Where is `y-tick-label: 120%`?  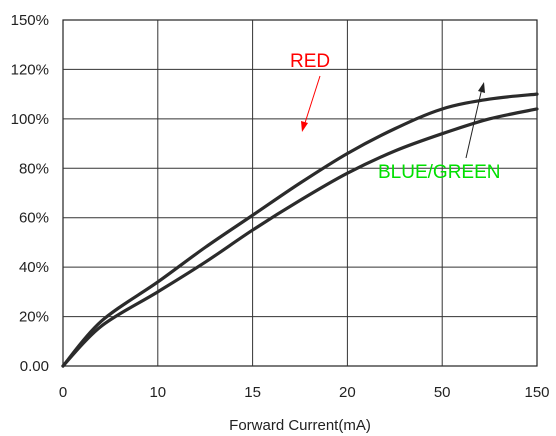
y-tick-label: 120% is located at coordinates (30, 69).